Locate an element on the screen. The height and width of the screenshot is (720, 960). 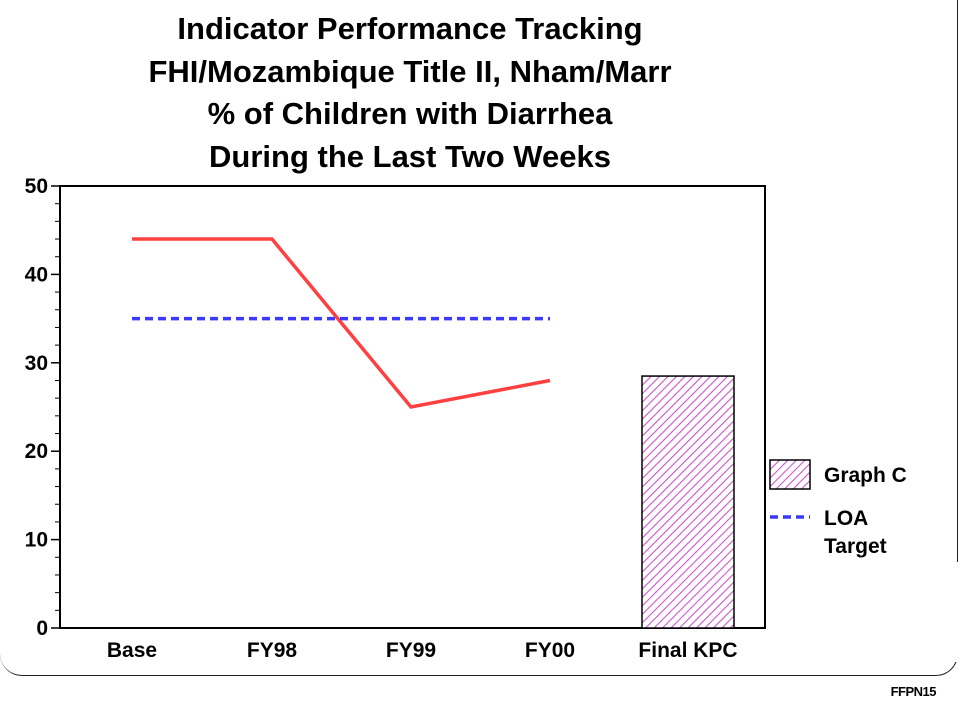
title-line-3: % of Children with Diarrhea is located at coordinates (410, 113).